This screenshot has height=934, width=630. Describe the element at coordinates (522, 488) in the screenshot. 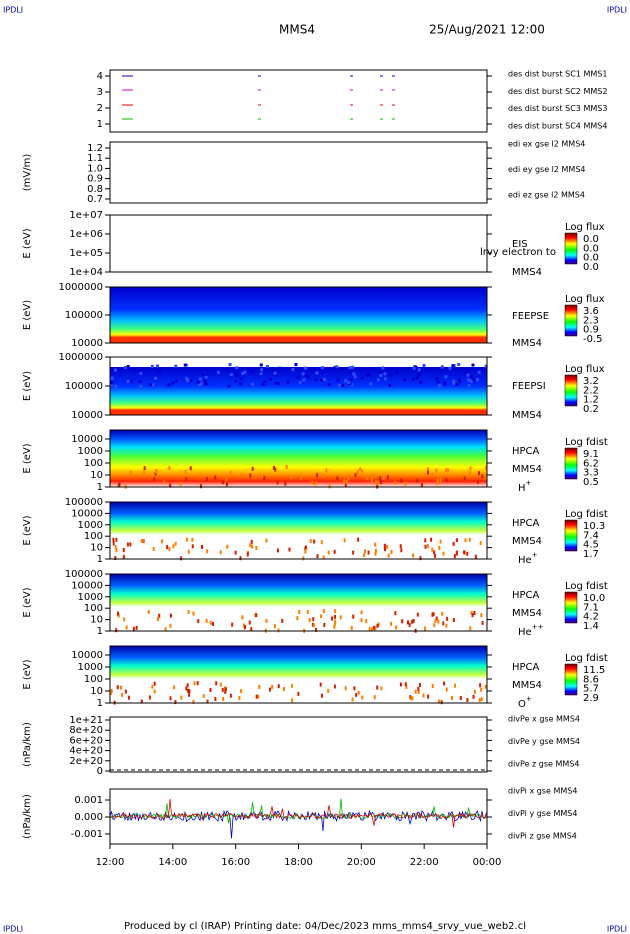

I see `species: H` at that location.